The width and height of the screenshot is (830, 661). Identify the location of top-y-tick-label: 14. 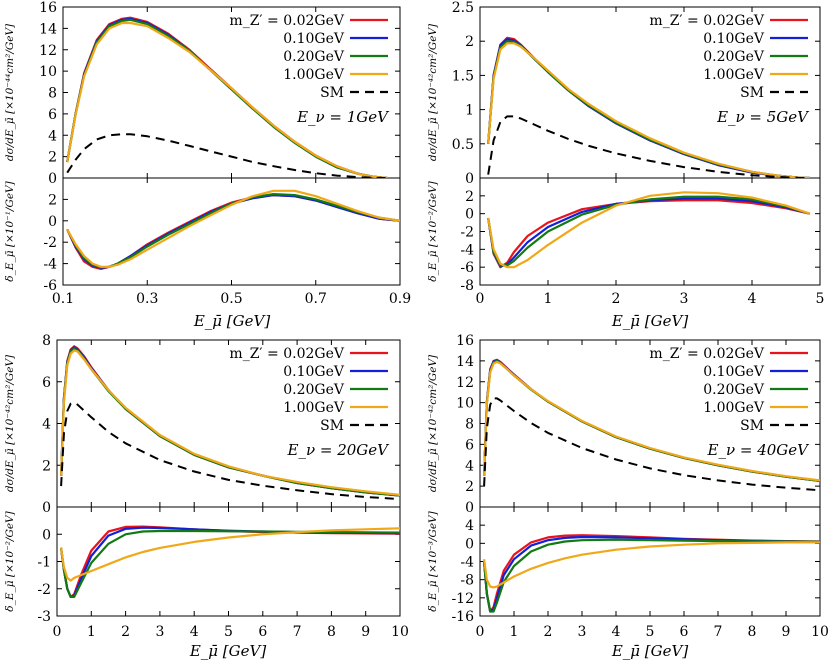
(48, 29).